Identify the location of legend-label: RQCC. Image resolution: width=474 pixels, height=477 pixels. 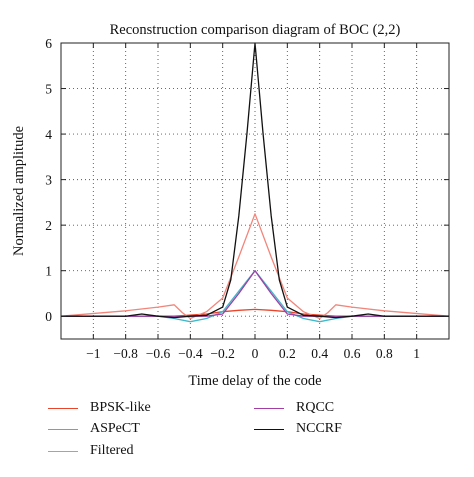
(315, 407).